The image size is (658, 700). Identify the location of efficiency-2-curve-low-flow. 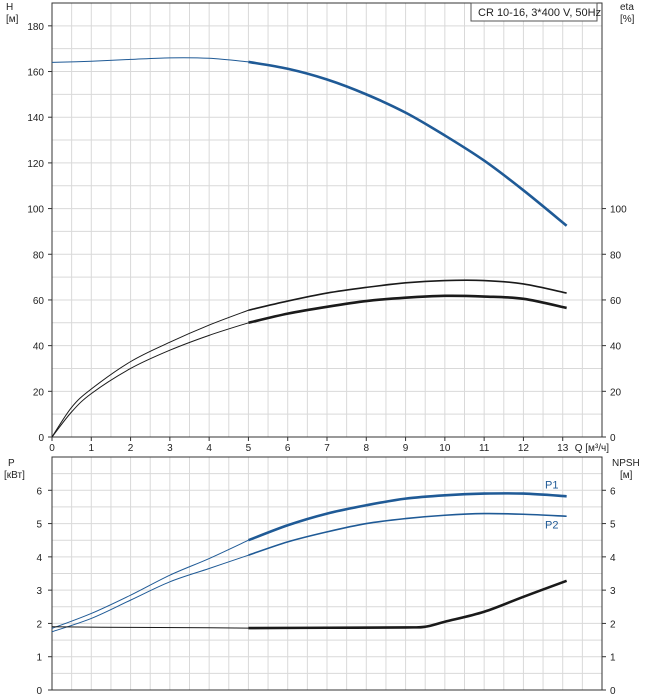
(150, 380).